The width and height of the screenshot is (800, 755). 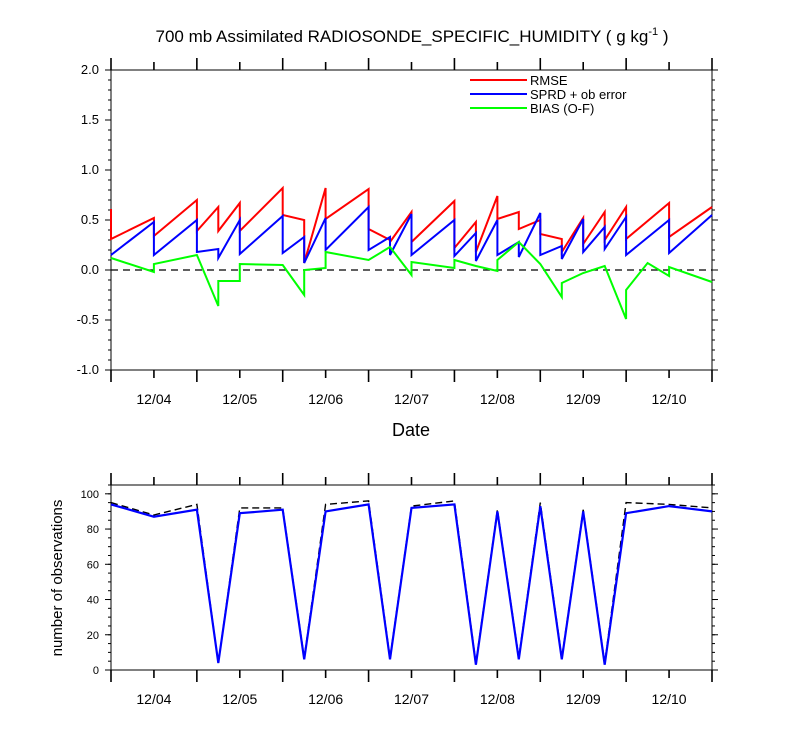 I want to click on top-xtick-label: 12/10, so click(x=669, y=399).